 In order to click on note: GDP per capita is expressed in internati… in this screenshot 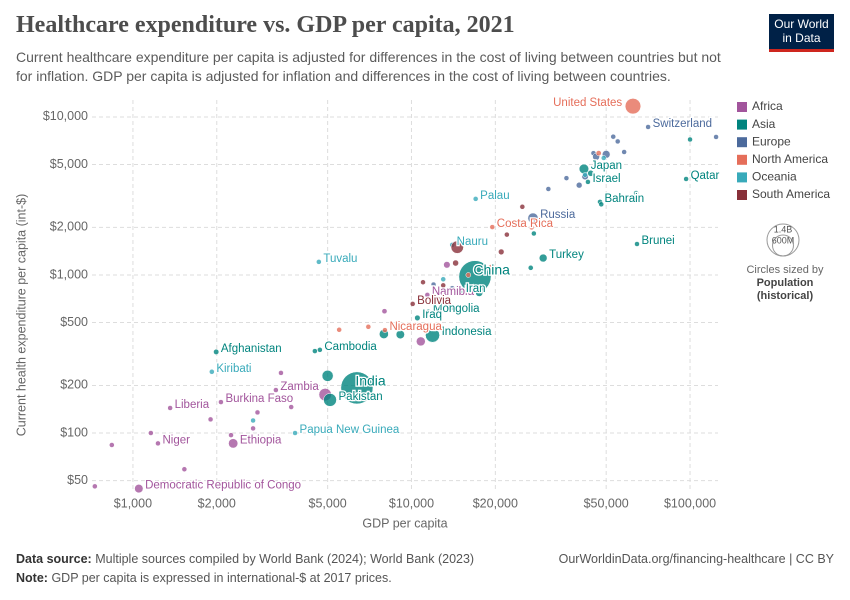, I will do `click(221, 578)`.